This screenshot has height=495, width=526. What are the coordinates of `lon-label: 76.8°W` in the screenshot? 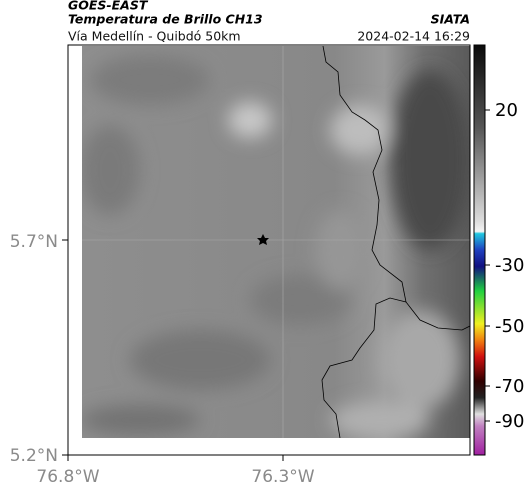 It's located at (67, 477).